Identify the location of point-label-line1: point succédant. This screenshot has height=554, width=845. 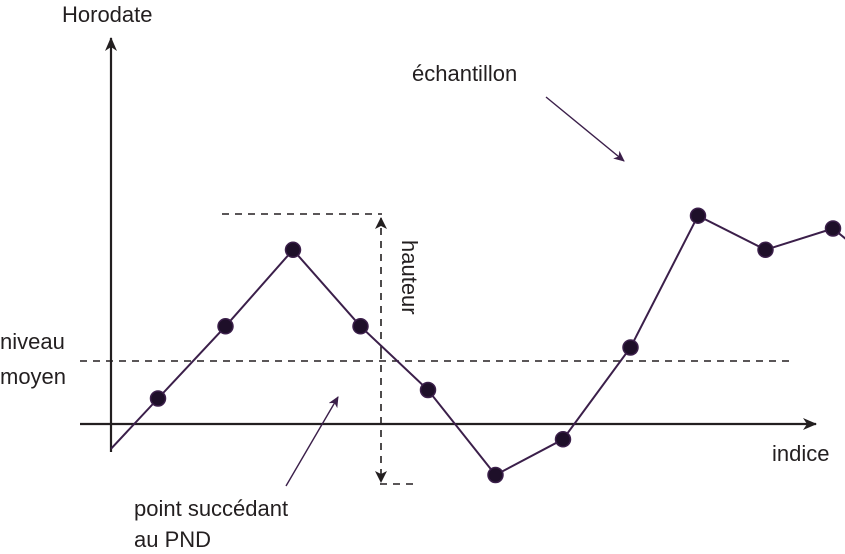
(211, 508).